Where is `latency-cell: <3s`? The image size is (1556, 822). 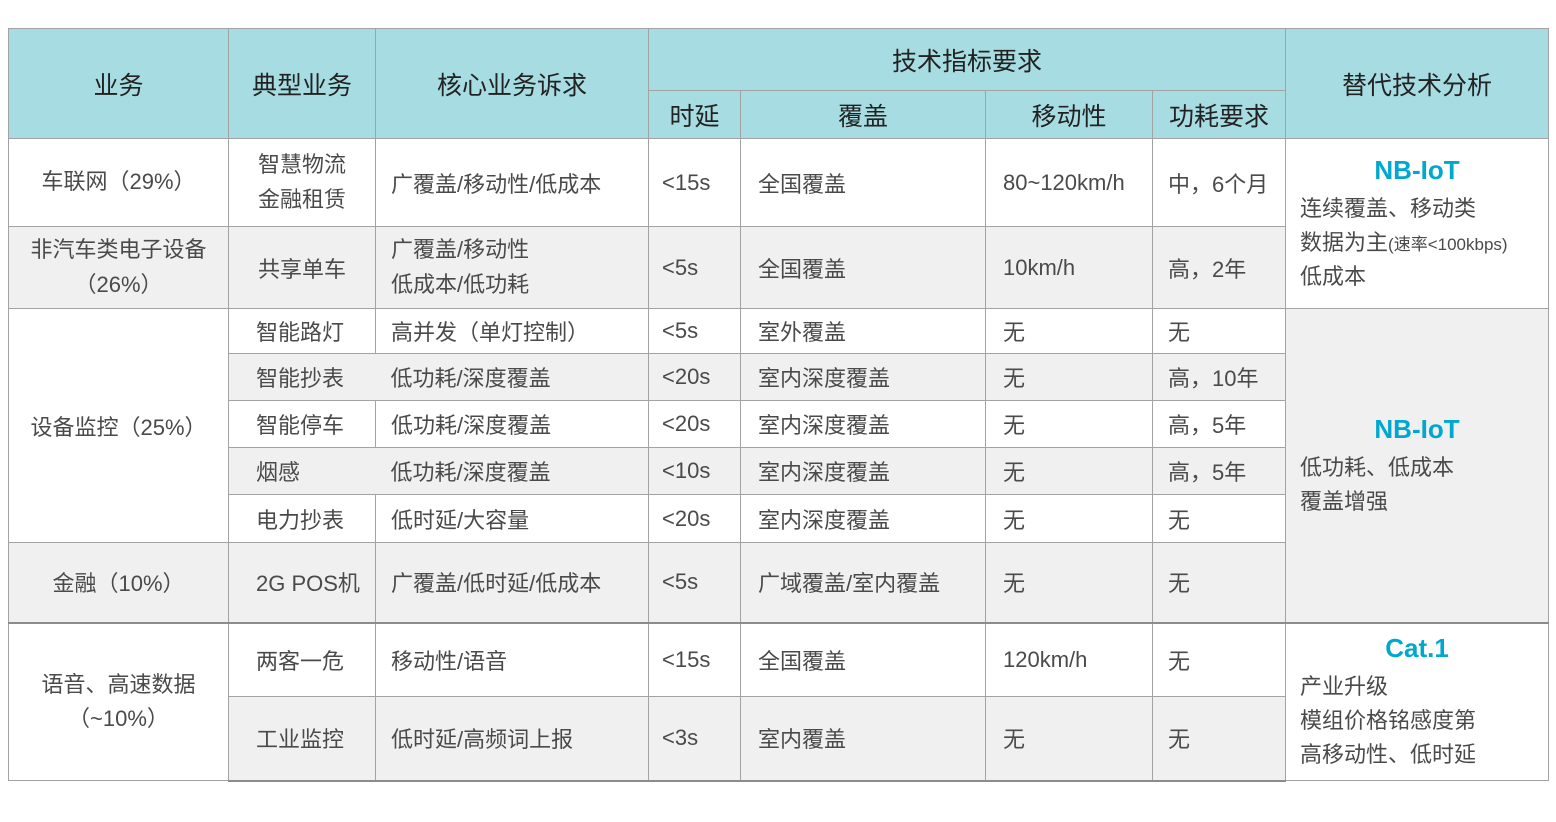 latency-cell: <3s is located at coordinates (694, 739).